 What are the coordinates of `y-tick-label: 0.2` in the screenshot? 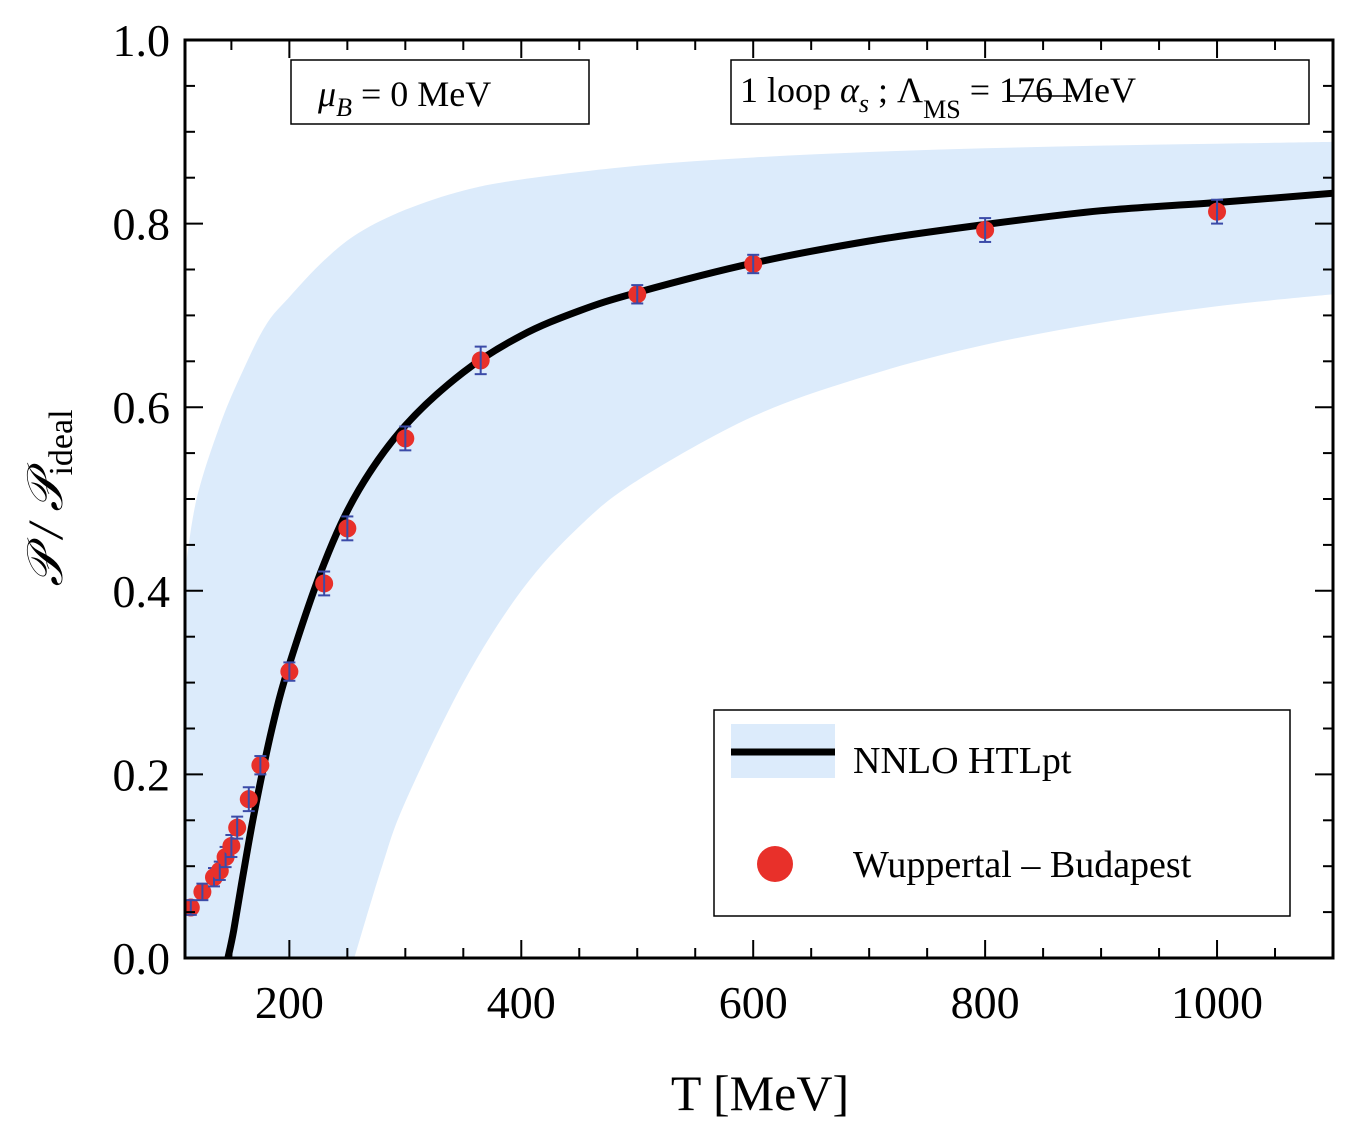 It's located at (142, 774).